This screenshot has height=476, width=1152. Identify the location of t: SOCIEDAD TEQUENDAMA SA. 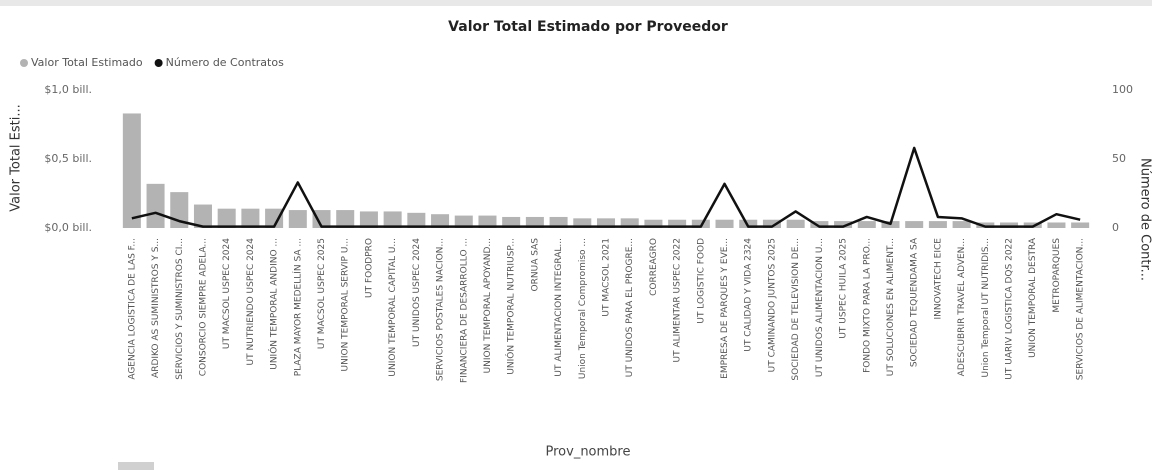
(915, 302).